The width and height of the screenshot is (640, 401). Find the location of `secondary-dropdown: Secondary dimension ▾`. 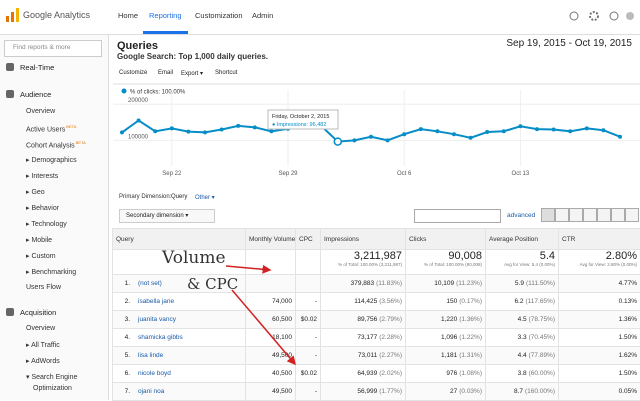

secondary-dropdown: Secondary dimension ▾ is located at coordinates (167, 216).